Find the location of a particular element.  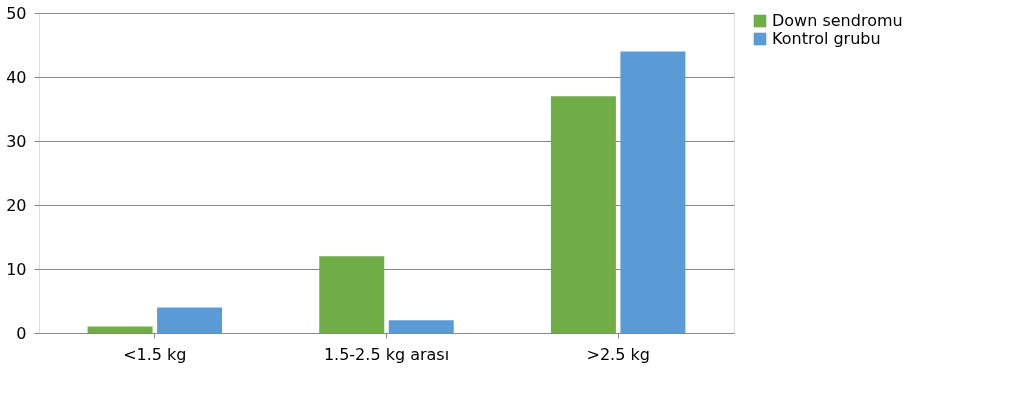

y-tick-label: 0 is located at coordinates (21, 333).